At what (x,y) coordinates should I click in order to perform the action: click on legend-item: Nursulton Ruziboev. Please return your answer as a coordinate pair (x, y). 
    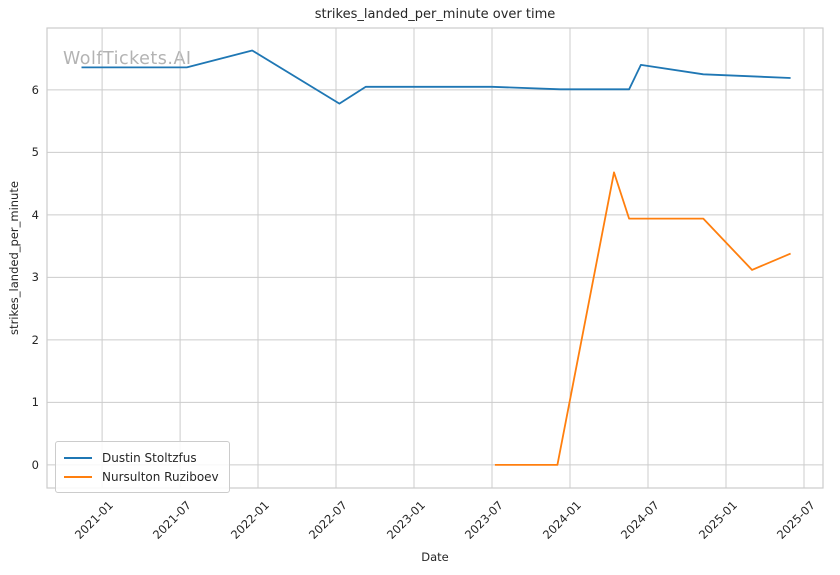
    Looking at the image, I should click on (141, 476).